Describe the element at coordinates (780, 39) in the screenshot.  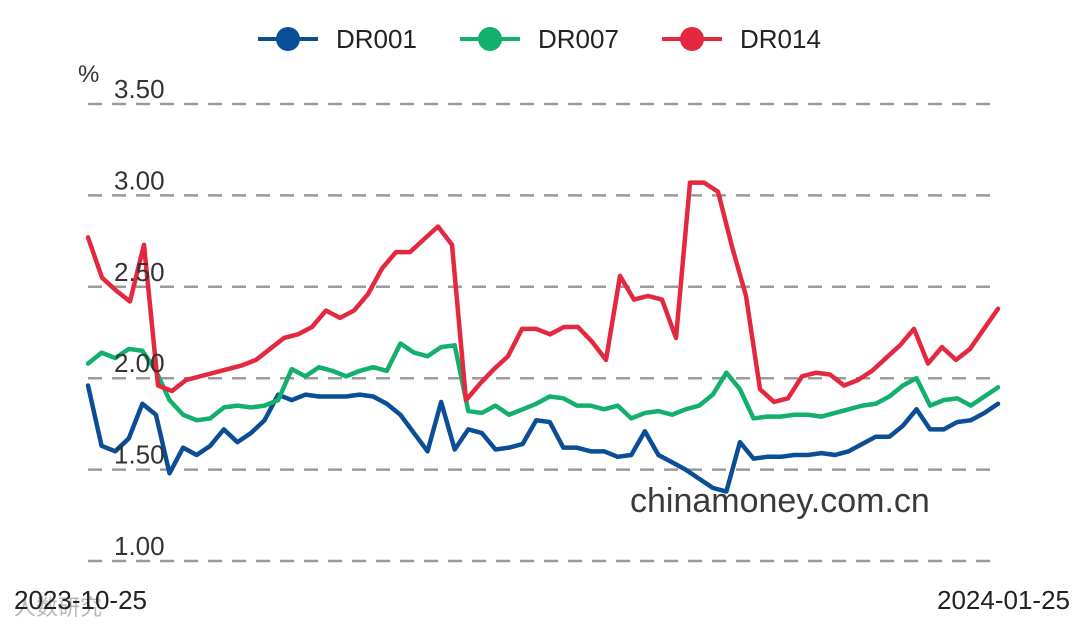
I see `legend-label-dr014: DR014` at that location.